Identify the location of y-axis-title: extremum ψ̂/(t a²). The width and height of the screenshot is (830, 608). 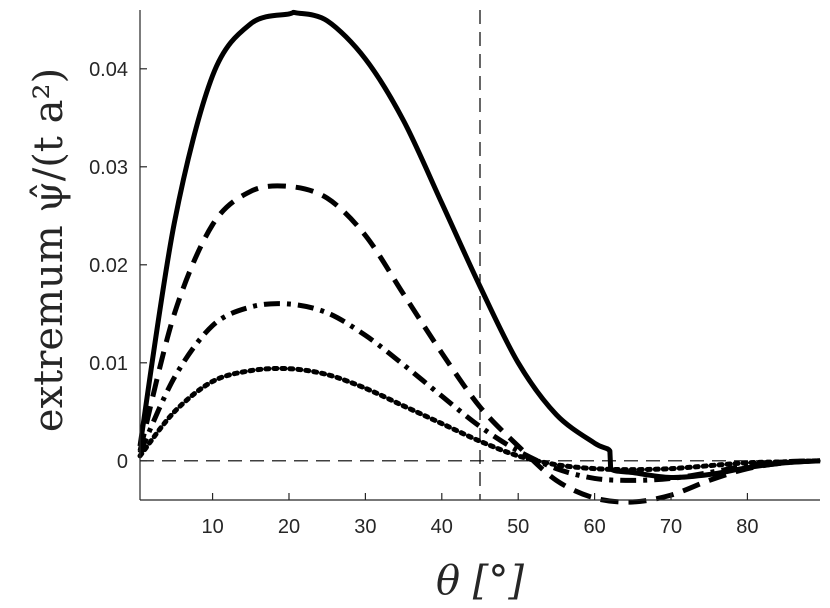
(49, 250).